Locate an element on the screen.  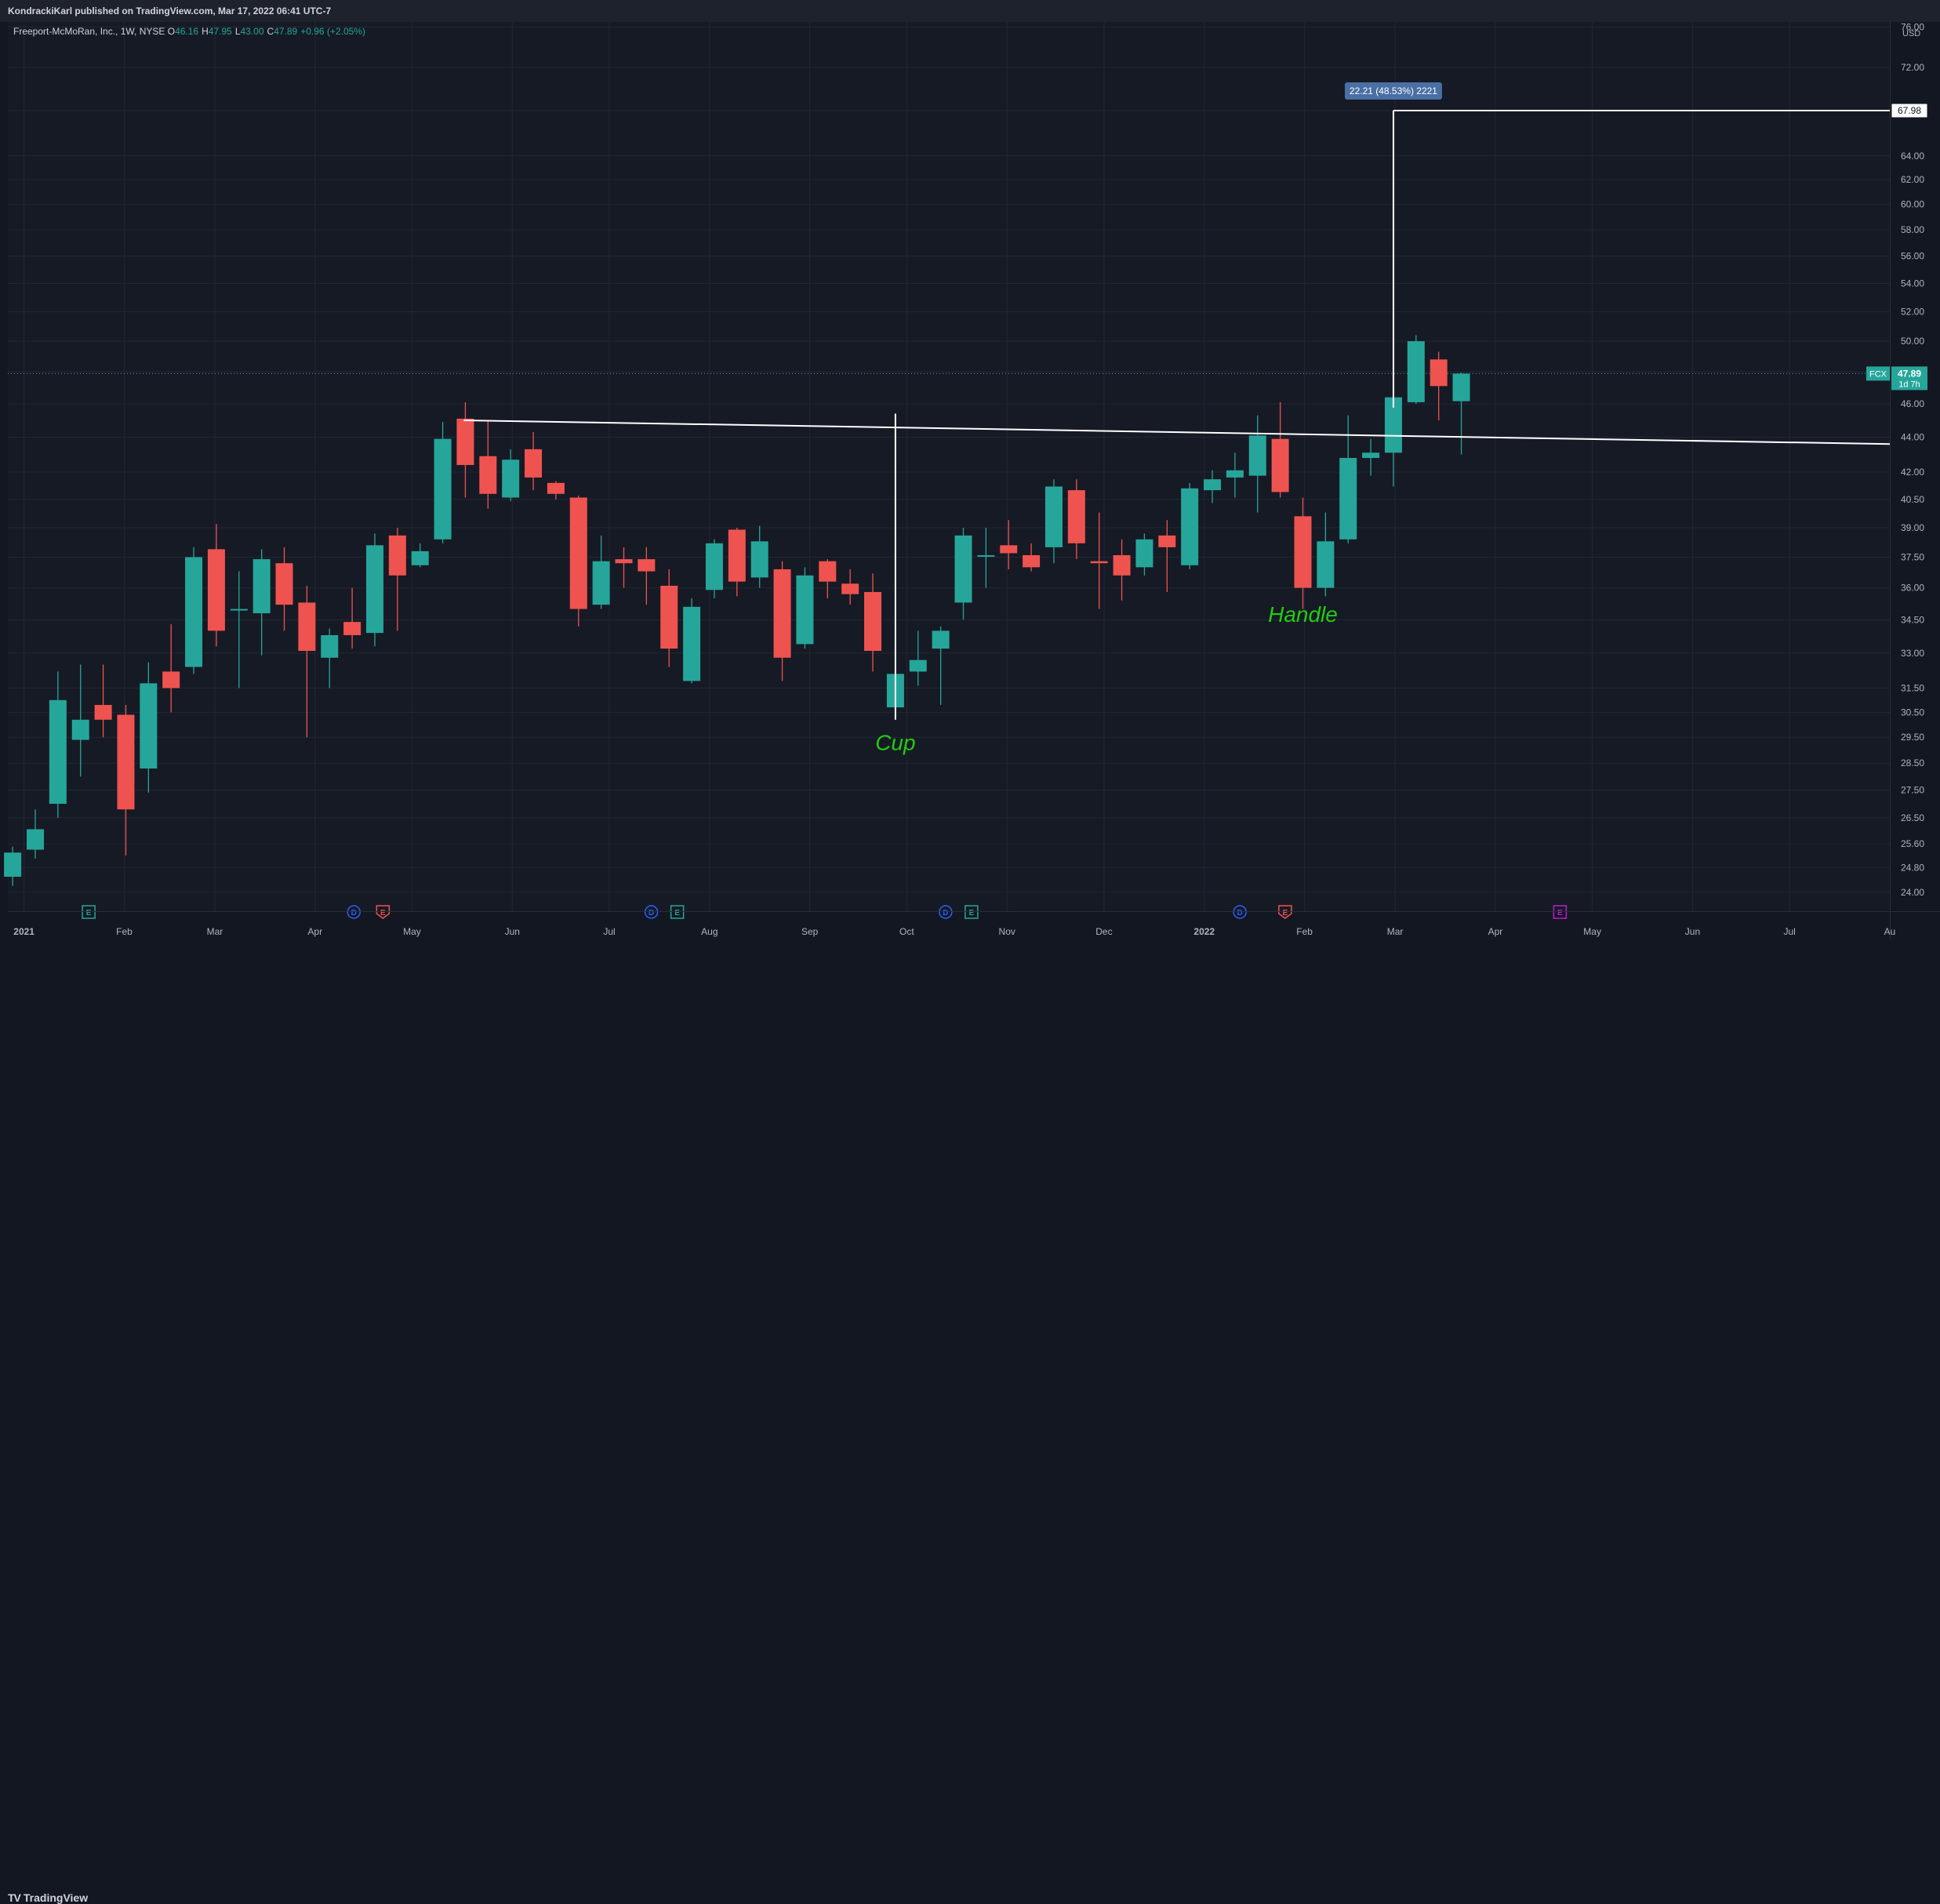
change-value: +0.96 (+2.05%) is located at coordinates (332, 31).